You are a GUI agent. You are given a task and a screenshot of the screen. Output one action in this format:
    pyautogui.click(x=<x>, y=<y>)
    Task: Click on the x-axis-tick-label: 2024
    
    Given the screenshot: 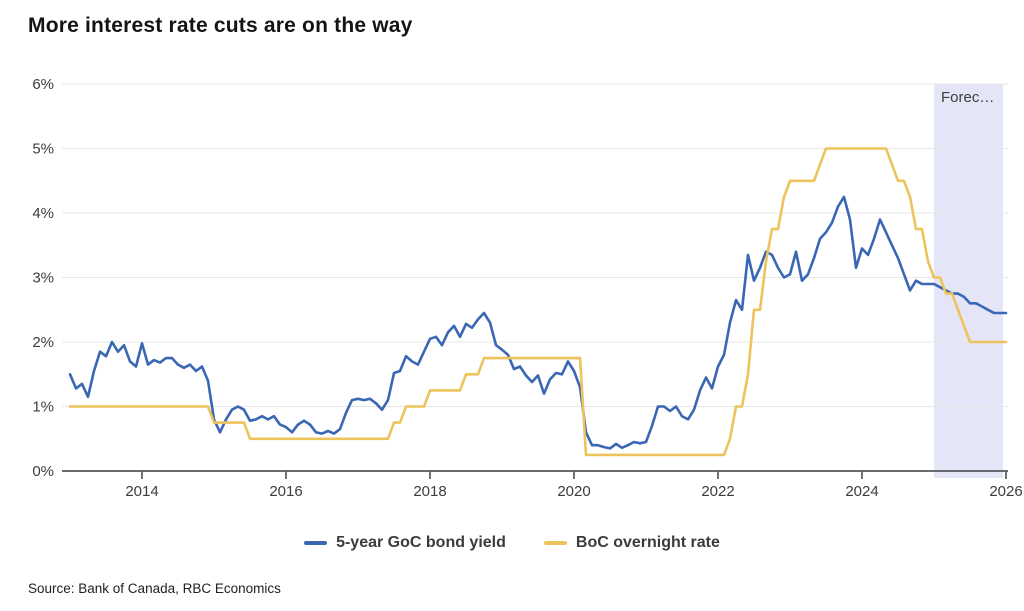 What is the action you would take?
    pyautogui.click(x=861, y=491)
    